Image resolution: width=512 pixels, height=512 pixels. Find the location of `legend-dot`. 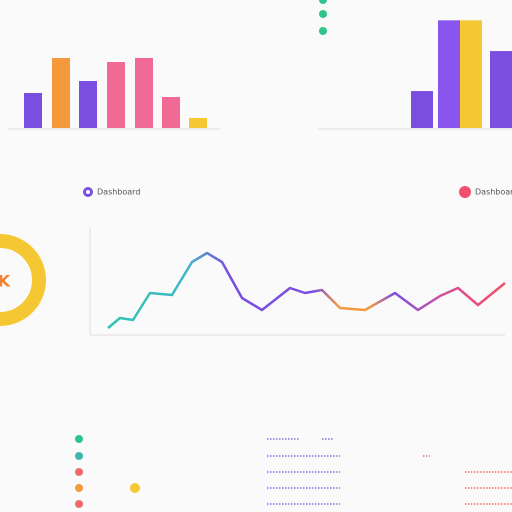

legend-dot is located at coordinates (465, 192).